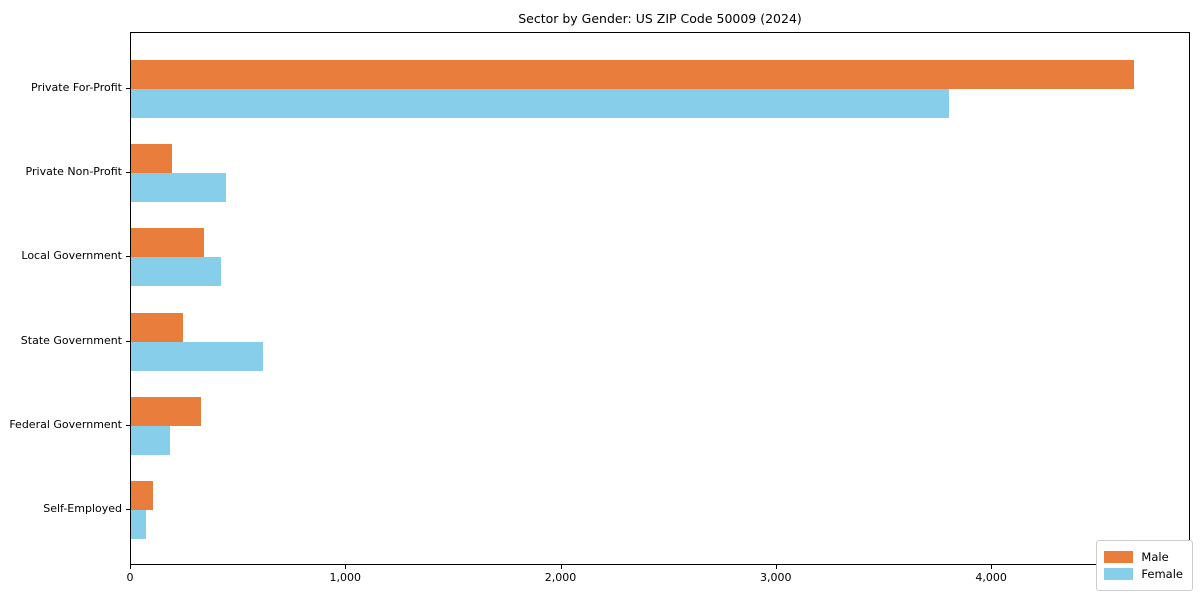  Describe the element at coordinates (151, 159) in the screenshot. I see `bar-male-private-non-profit` at that location.